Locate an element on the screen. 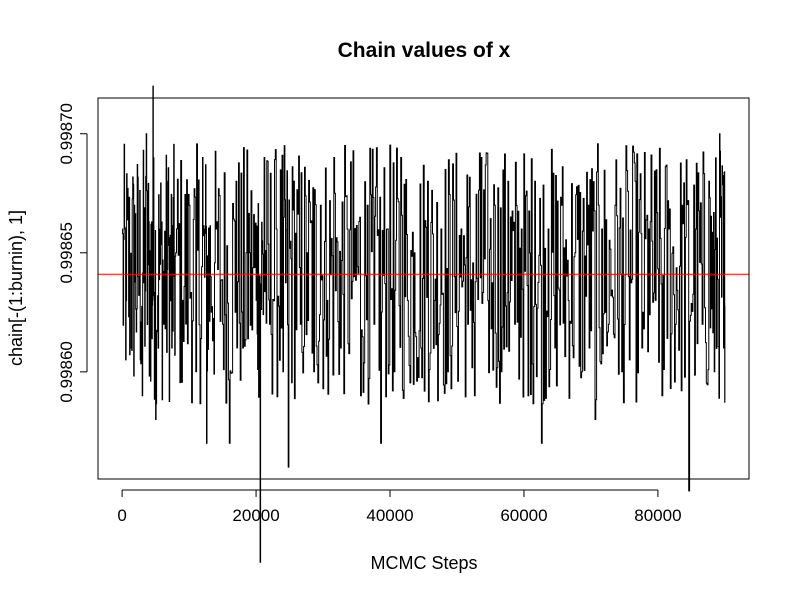  x-tick-label: 0 is located at coordinates (121, 515).